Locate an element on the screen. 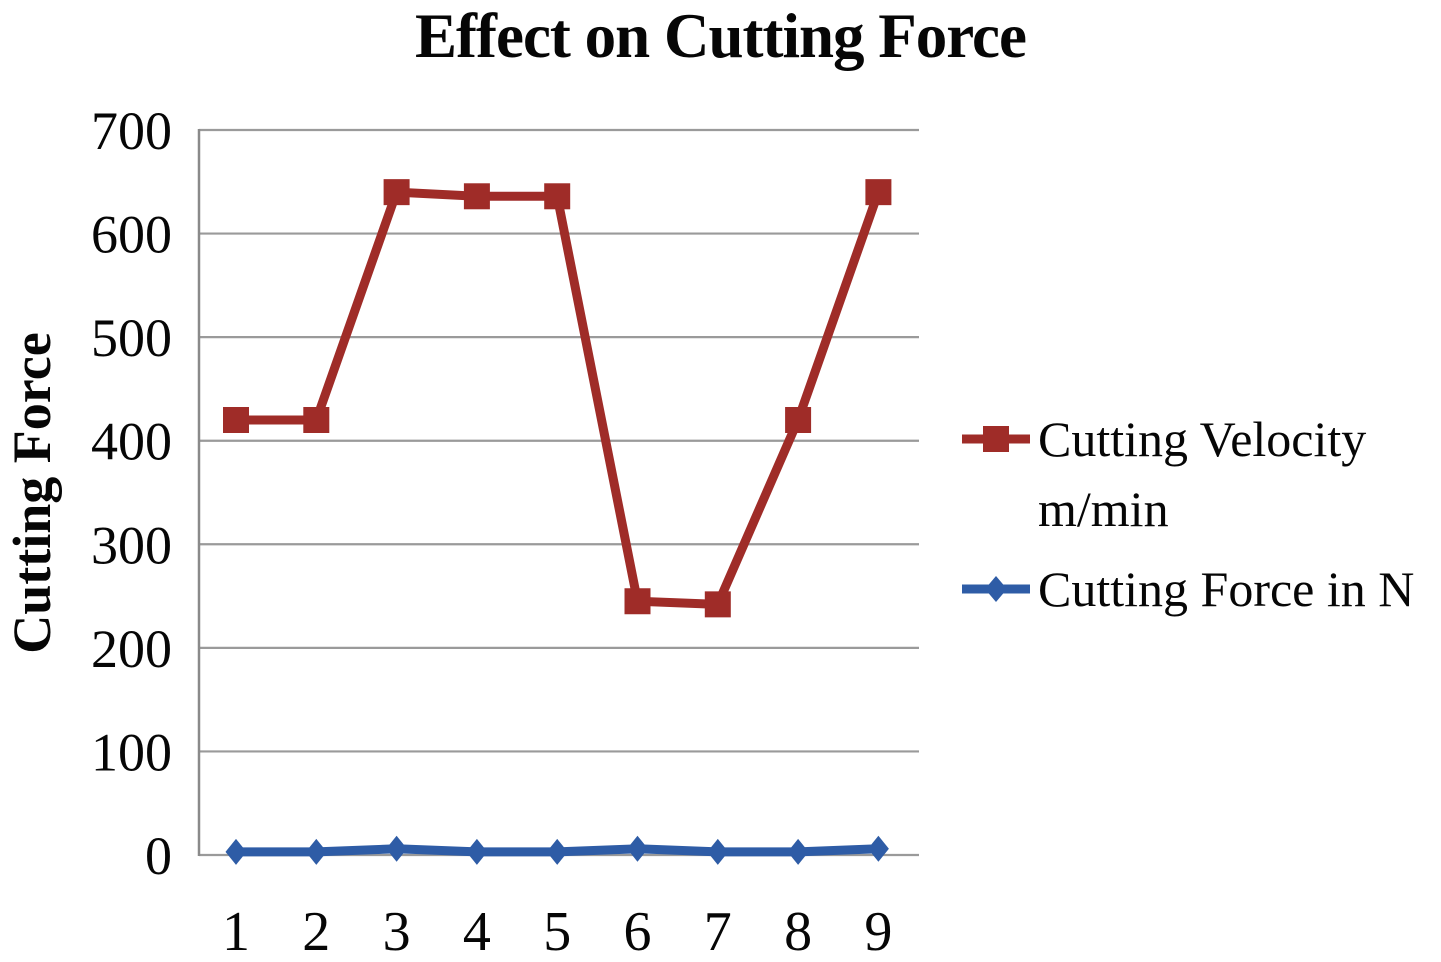 The height and width of the screenshot is (962, 1441). x-tick-label: 9 is located at coordinates (878, 931).